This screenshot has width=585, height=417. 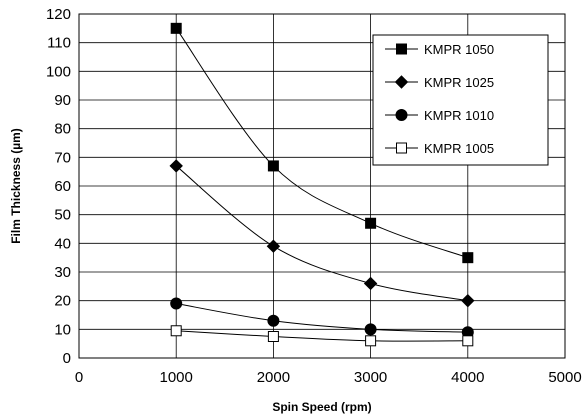 I want to click on legend-label: KMPR 1010, so click(x=459, y=115).